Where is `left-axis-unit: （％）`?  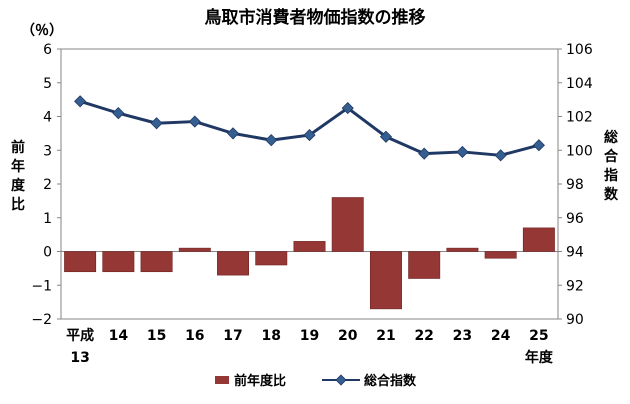
left-axis-unit: （％） is located at coordinates (42, 31).